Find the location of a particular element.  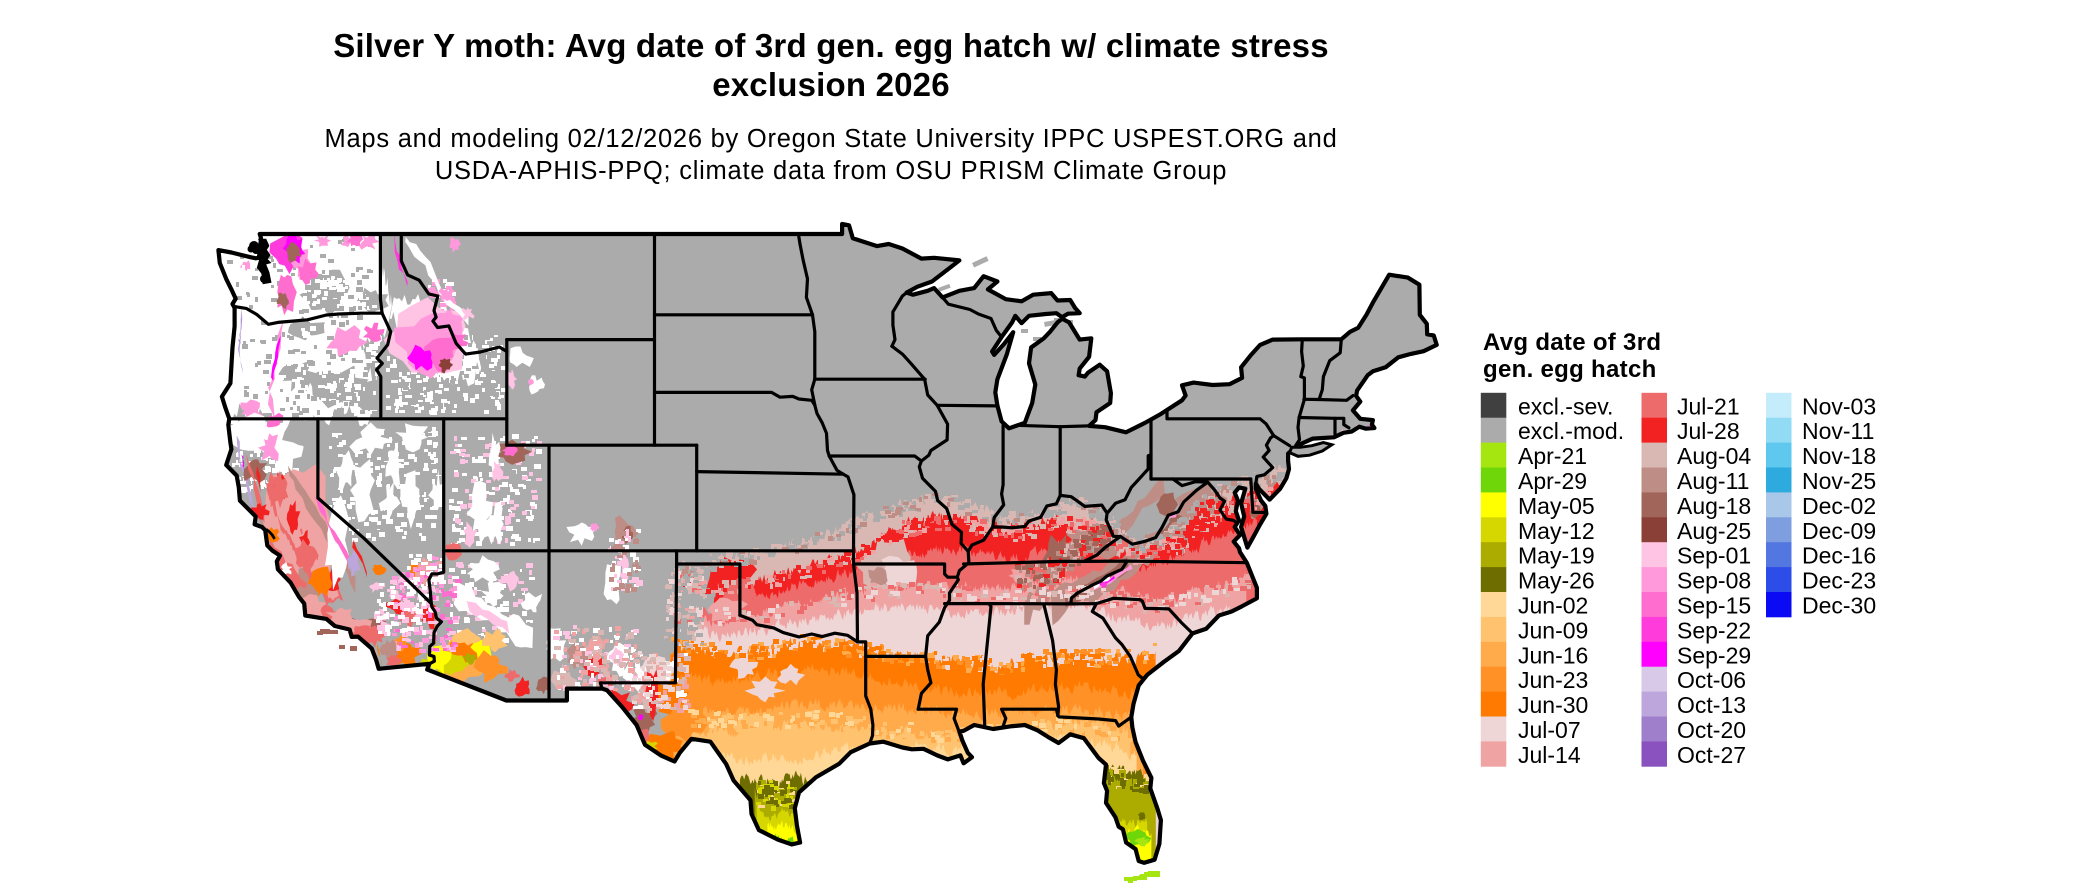

svg-text: Jun-02 is located at coordinates (1553, 606).